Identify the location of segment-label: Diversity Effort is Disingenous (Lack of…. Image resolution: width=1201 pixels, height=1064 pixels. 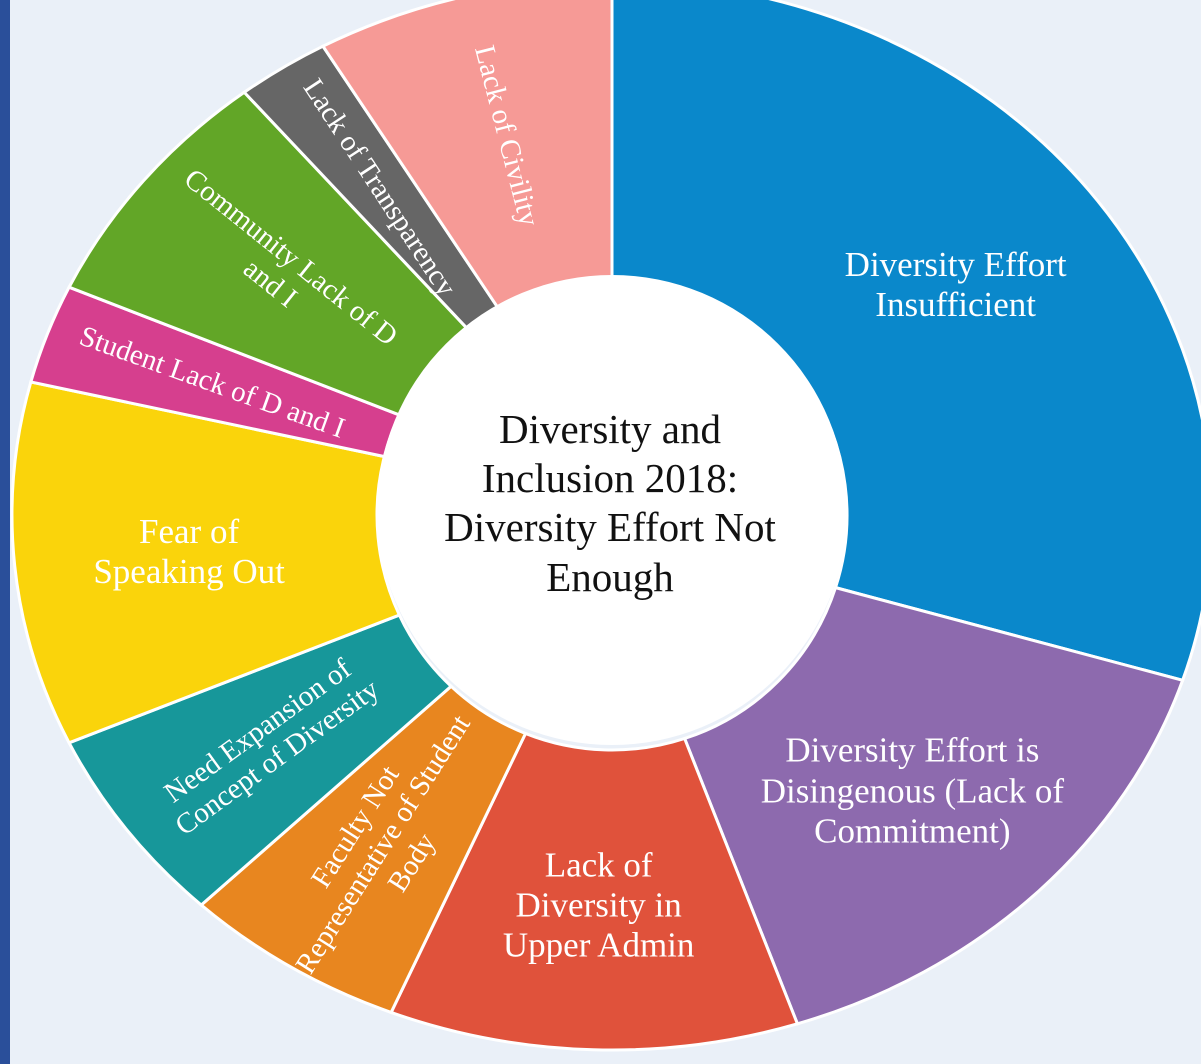
(912, 791).